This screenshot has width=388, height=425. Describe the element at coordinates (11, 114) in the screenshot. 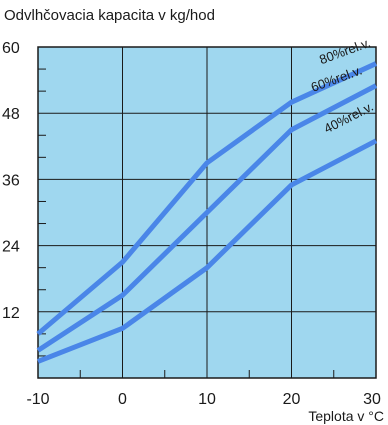

I see `y-tick-label: 48` at that location.